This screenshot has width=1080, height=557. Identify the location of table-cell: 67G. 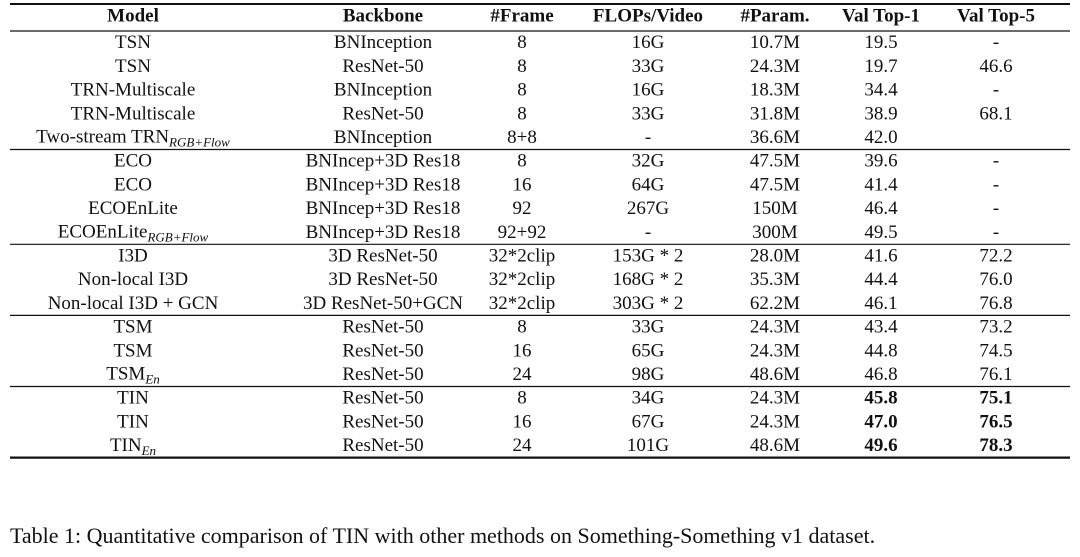
(648, 421).